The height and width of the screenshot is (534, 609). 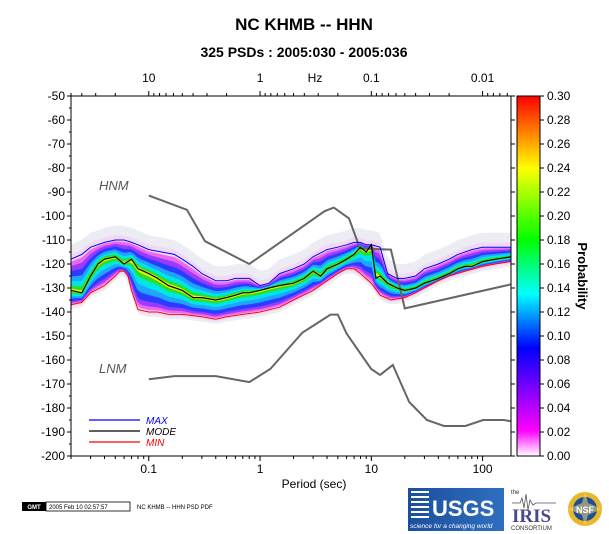 What do you see at coordinates (559, 168) in the screenshot?
I see `colorbar-tick-label: 0.24` at bounding box center [559, 168].